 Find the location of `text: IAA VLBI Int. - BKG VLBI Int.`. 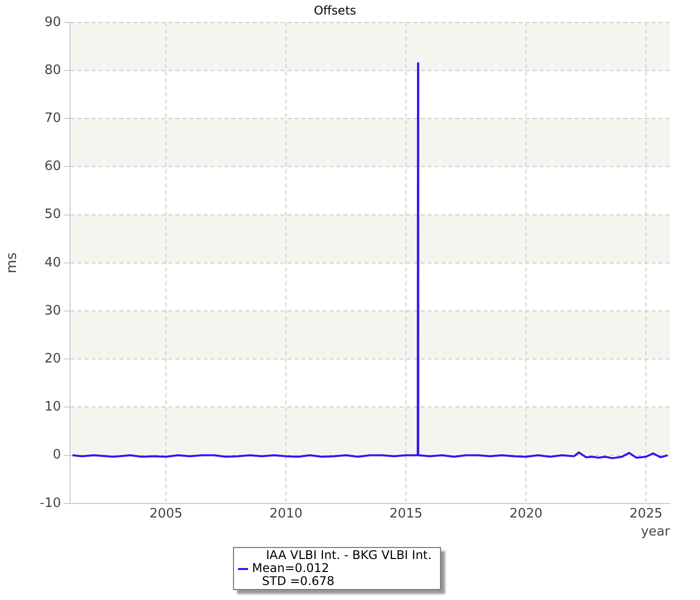

text: IAA VLBI Int. - BKG VLBI Int. is located at coordinates (348, 555).